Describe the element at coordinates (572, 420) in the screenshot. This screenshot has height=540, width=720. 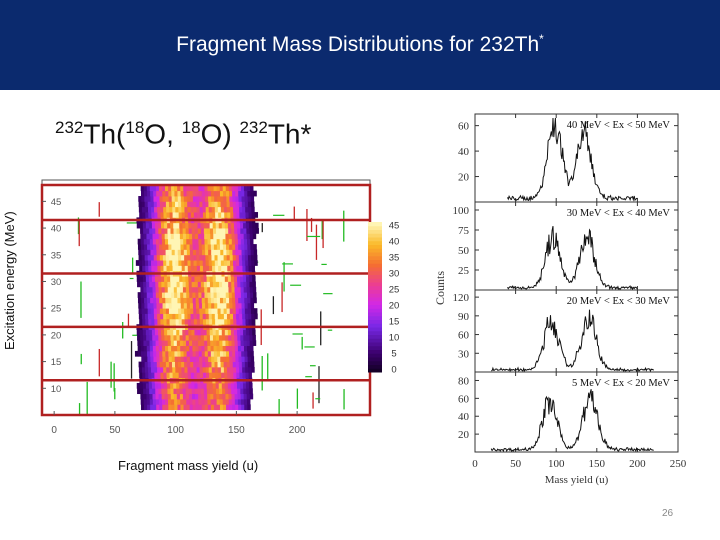
I see `spectrum-line` at that location.